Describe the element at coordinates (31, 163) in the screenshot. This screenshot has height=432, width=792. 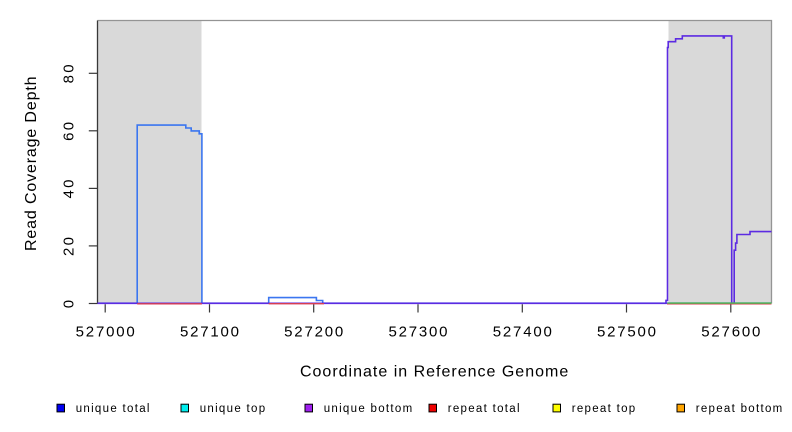
I see `svg-text: Read Coverage Depth` at that location.